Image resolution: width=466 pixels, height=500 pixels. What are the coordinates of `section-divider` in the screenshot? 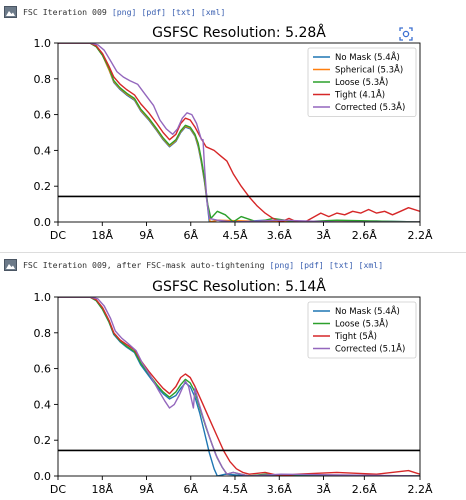 It's located at (233, 252).